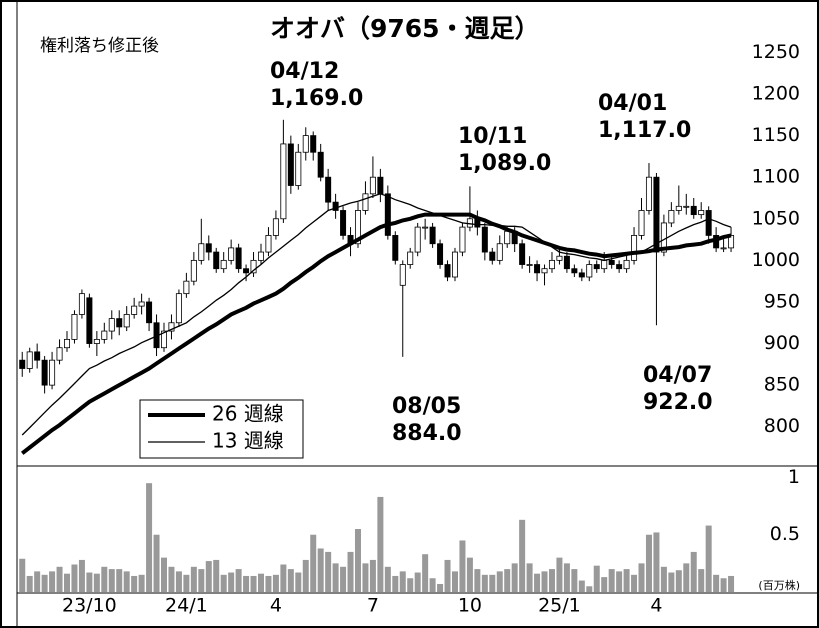 Image resolution: width=819 pixels, height=628 pixels. What do you see at coordinates (782, 385) in the screenshot?
I see `y-tick-label: 850` at bounding box center [782, 385].